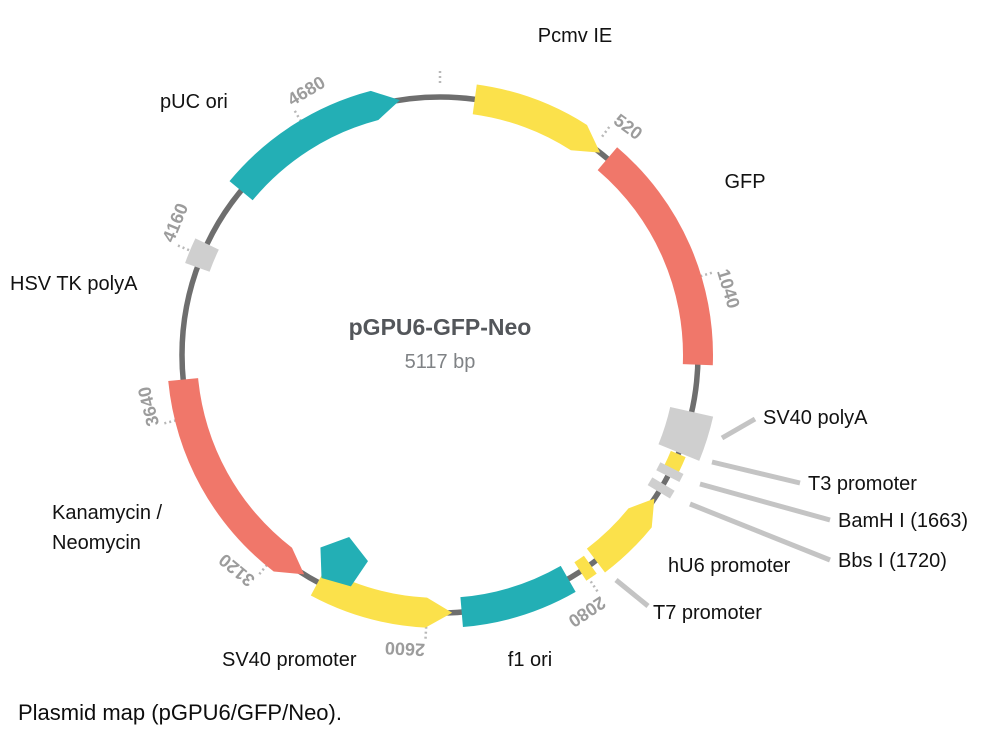  I want to click on figure-caption: Plasmid map (pGPU6/GFP/Neo)., so click(180, 712).